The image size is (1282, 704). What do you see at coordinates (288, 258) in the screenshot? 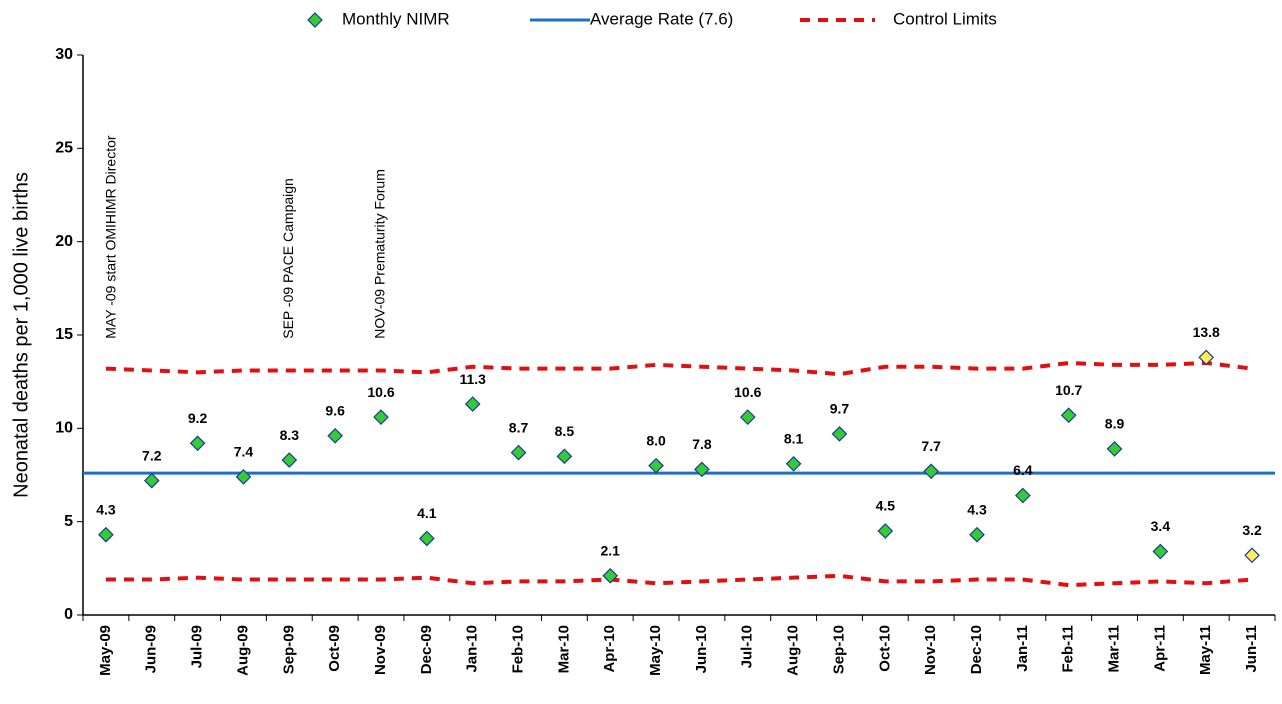
I see `annotation: SEP -09 PACE Campaign` at bounding box center [288, 258].